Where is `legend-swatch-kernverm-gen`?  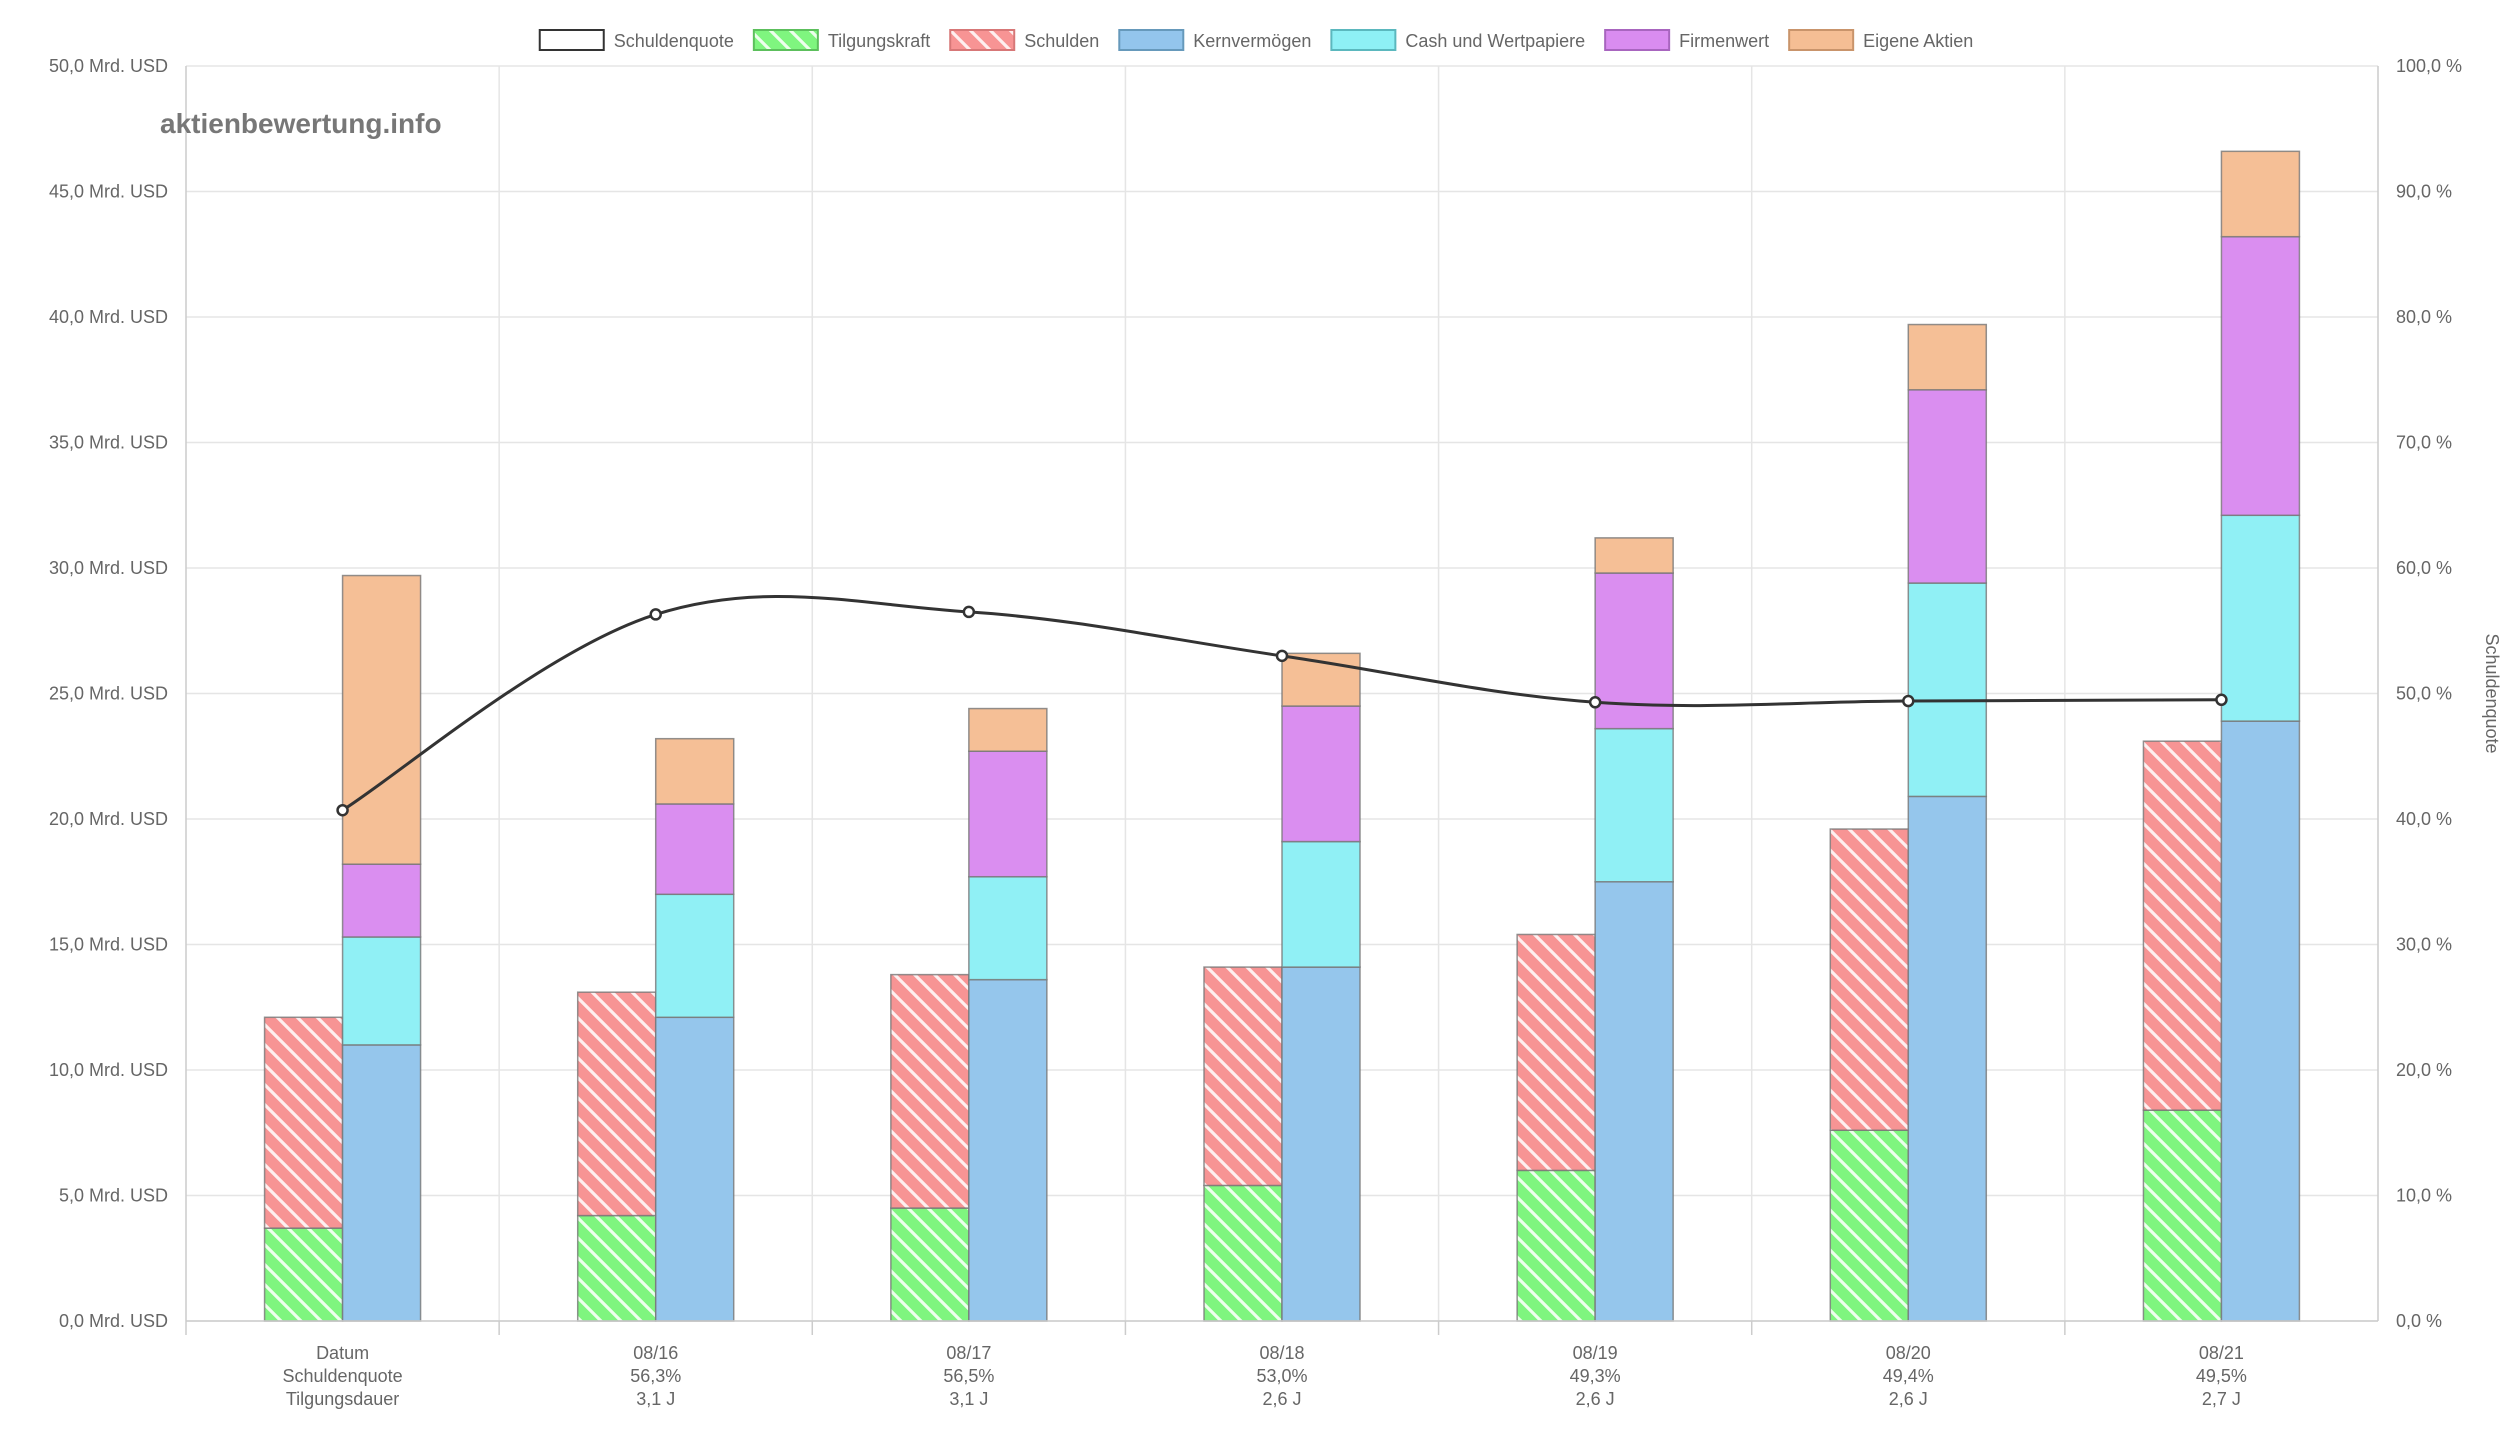
legend-swatch-kernverm-gen is located at coordinates (1151, 40).